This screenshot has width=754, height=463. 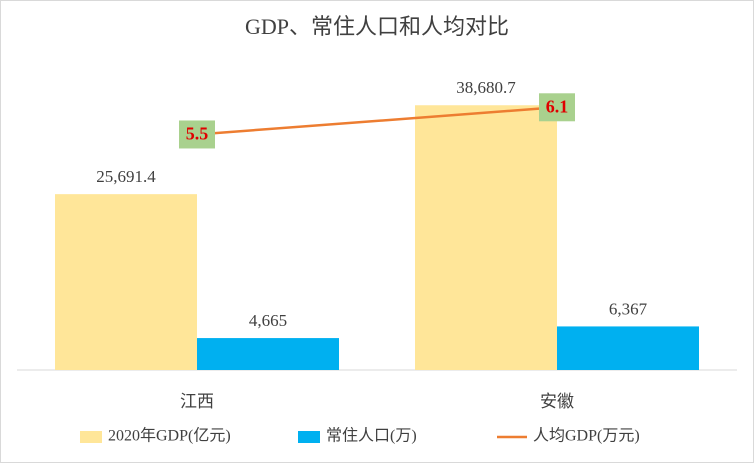 I want to click on data-label: 5.5, so click(x=197, y=134).